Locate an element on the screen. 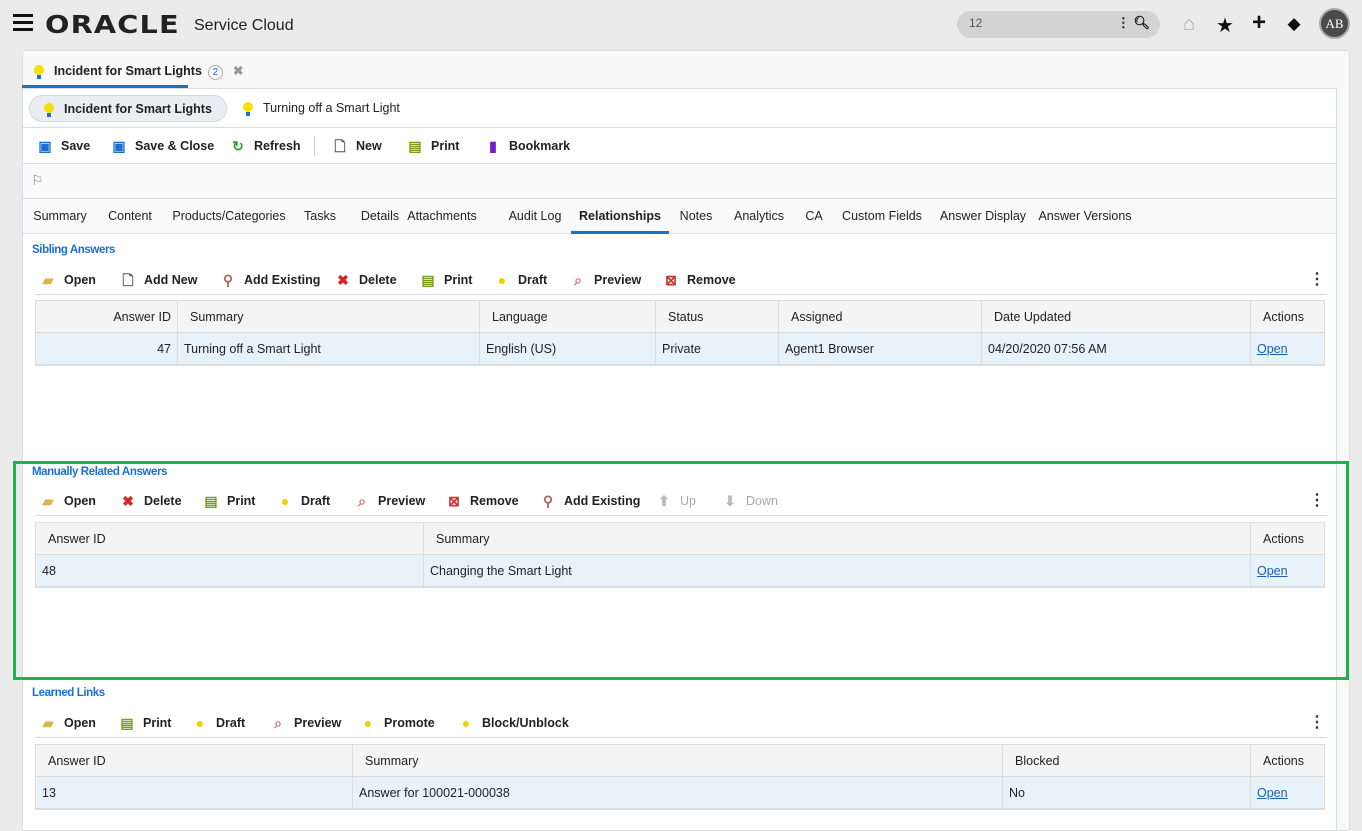  block-unblock-button: ● Block/Unblock is located at coordinates (513, 723).